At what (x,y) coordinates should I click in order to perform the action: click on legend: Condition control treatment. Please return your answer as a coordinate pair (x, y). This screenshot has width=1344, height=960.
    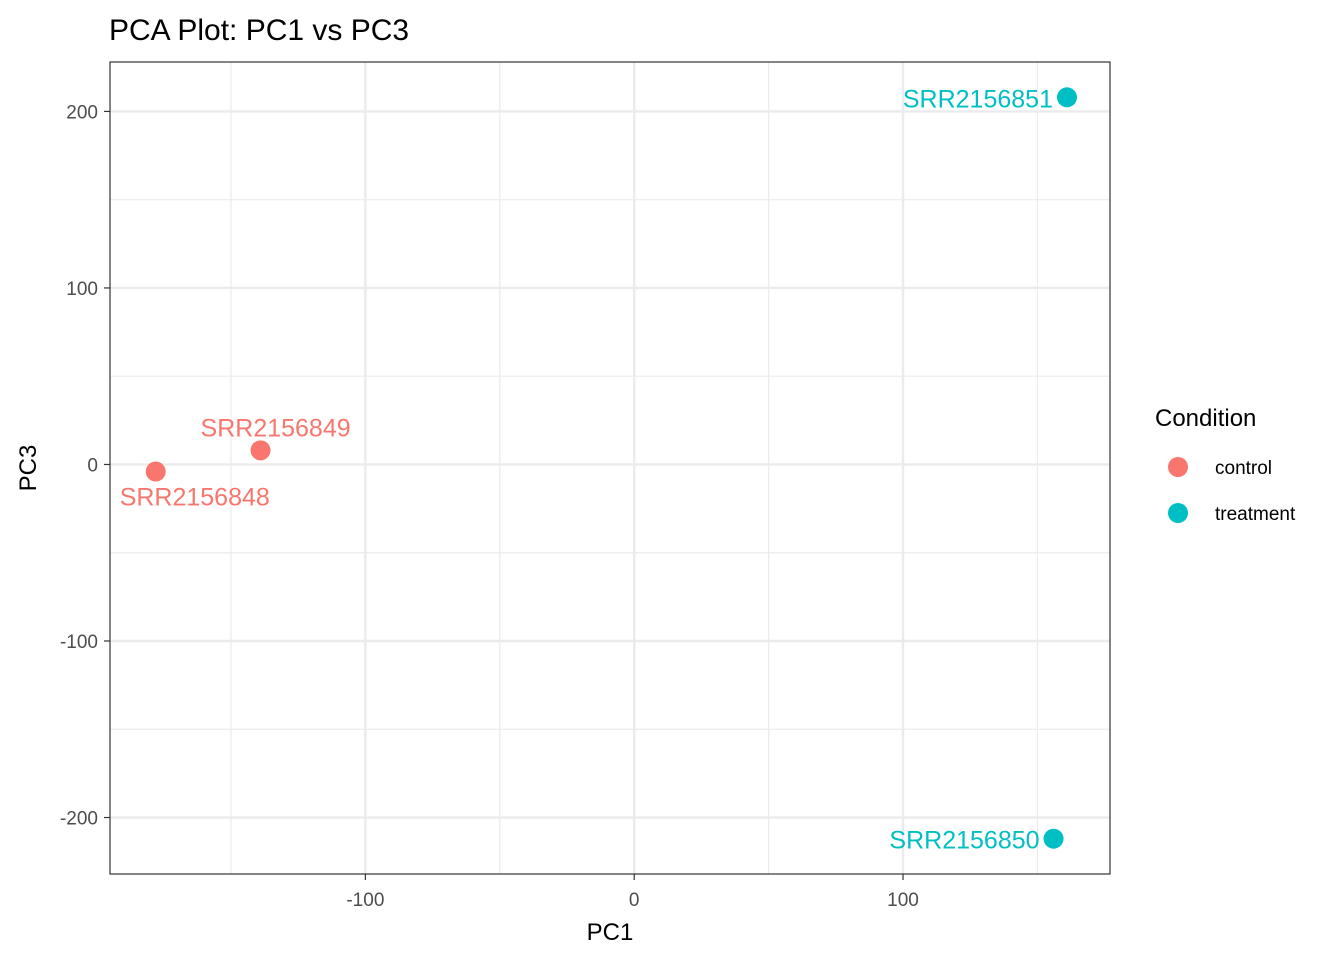
    Looking at the image, I should click on (1225, 465).